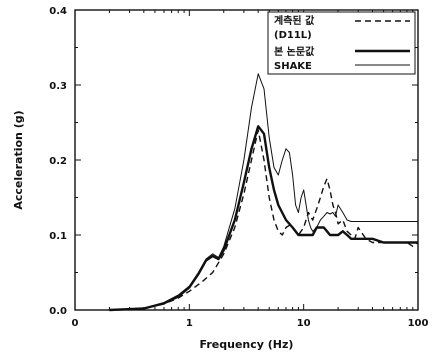  Describe the element at coordinates (418, 323) in the screenshot. I see `x-tick-label: 100` at that location.